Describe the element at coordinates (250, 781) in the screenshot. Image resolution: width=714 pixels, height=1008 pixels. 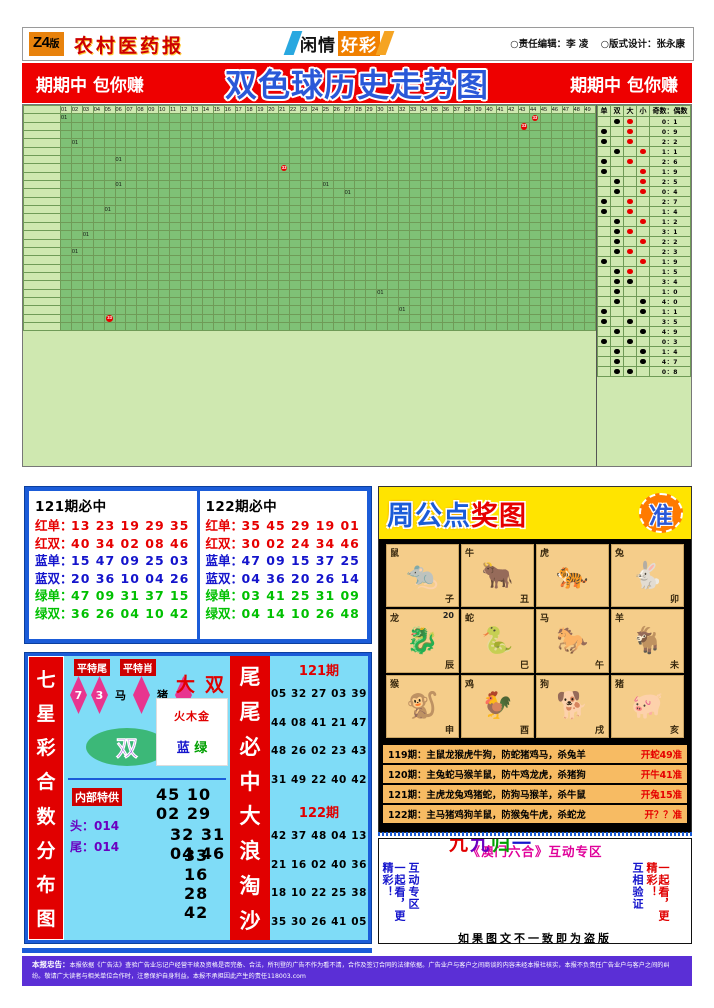
I see `vertical-slogan-char: 中` at that location.